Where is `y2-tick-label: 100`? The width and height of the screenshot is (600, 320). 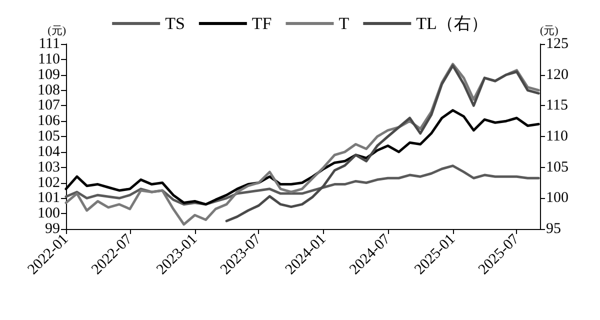 y2-tick-label: 100 is located at coordinates (557, 198).